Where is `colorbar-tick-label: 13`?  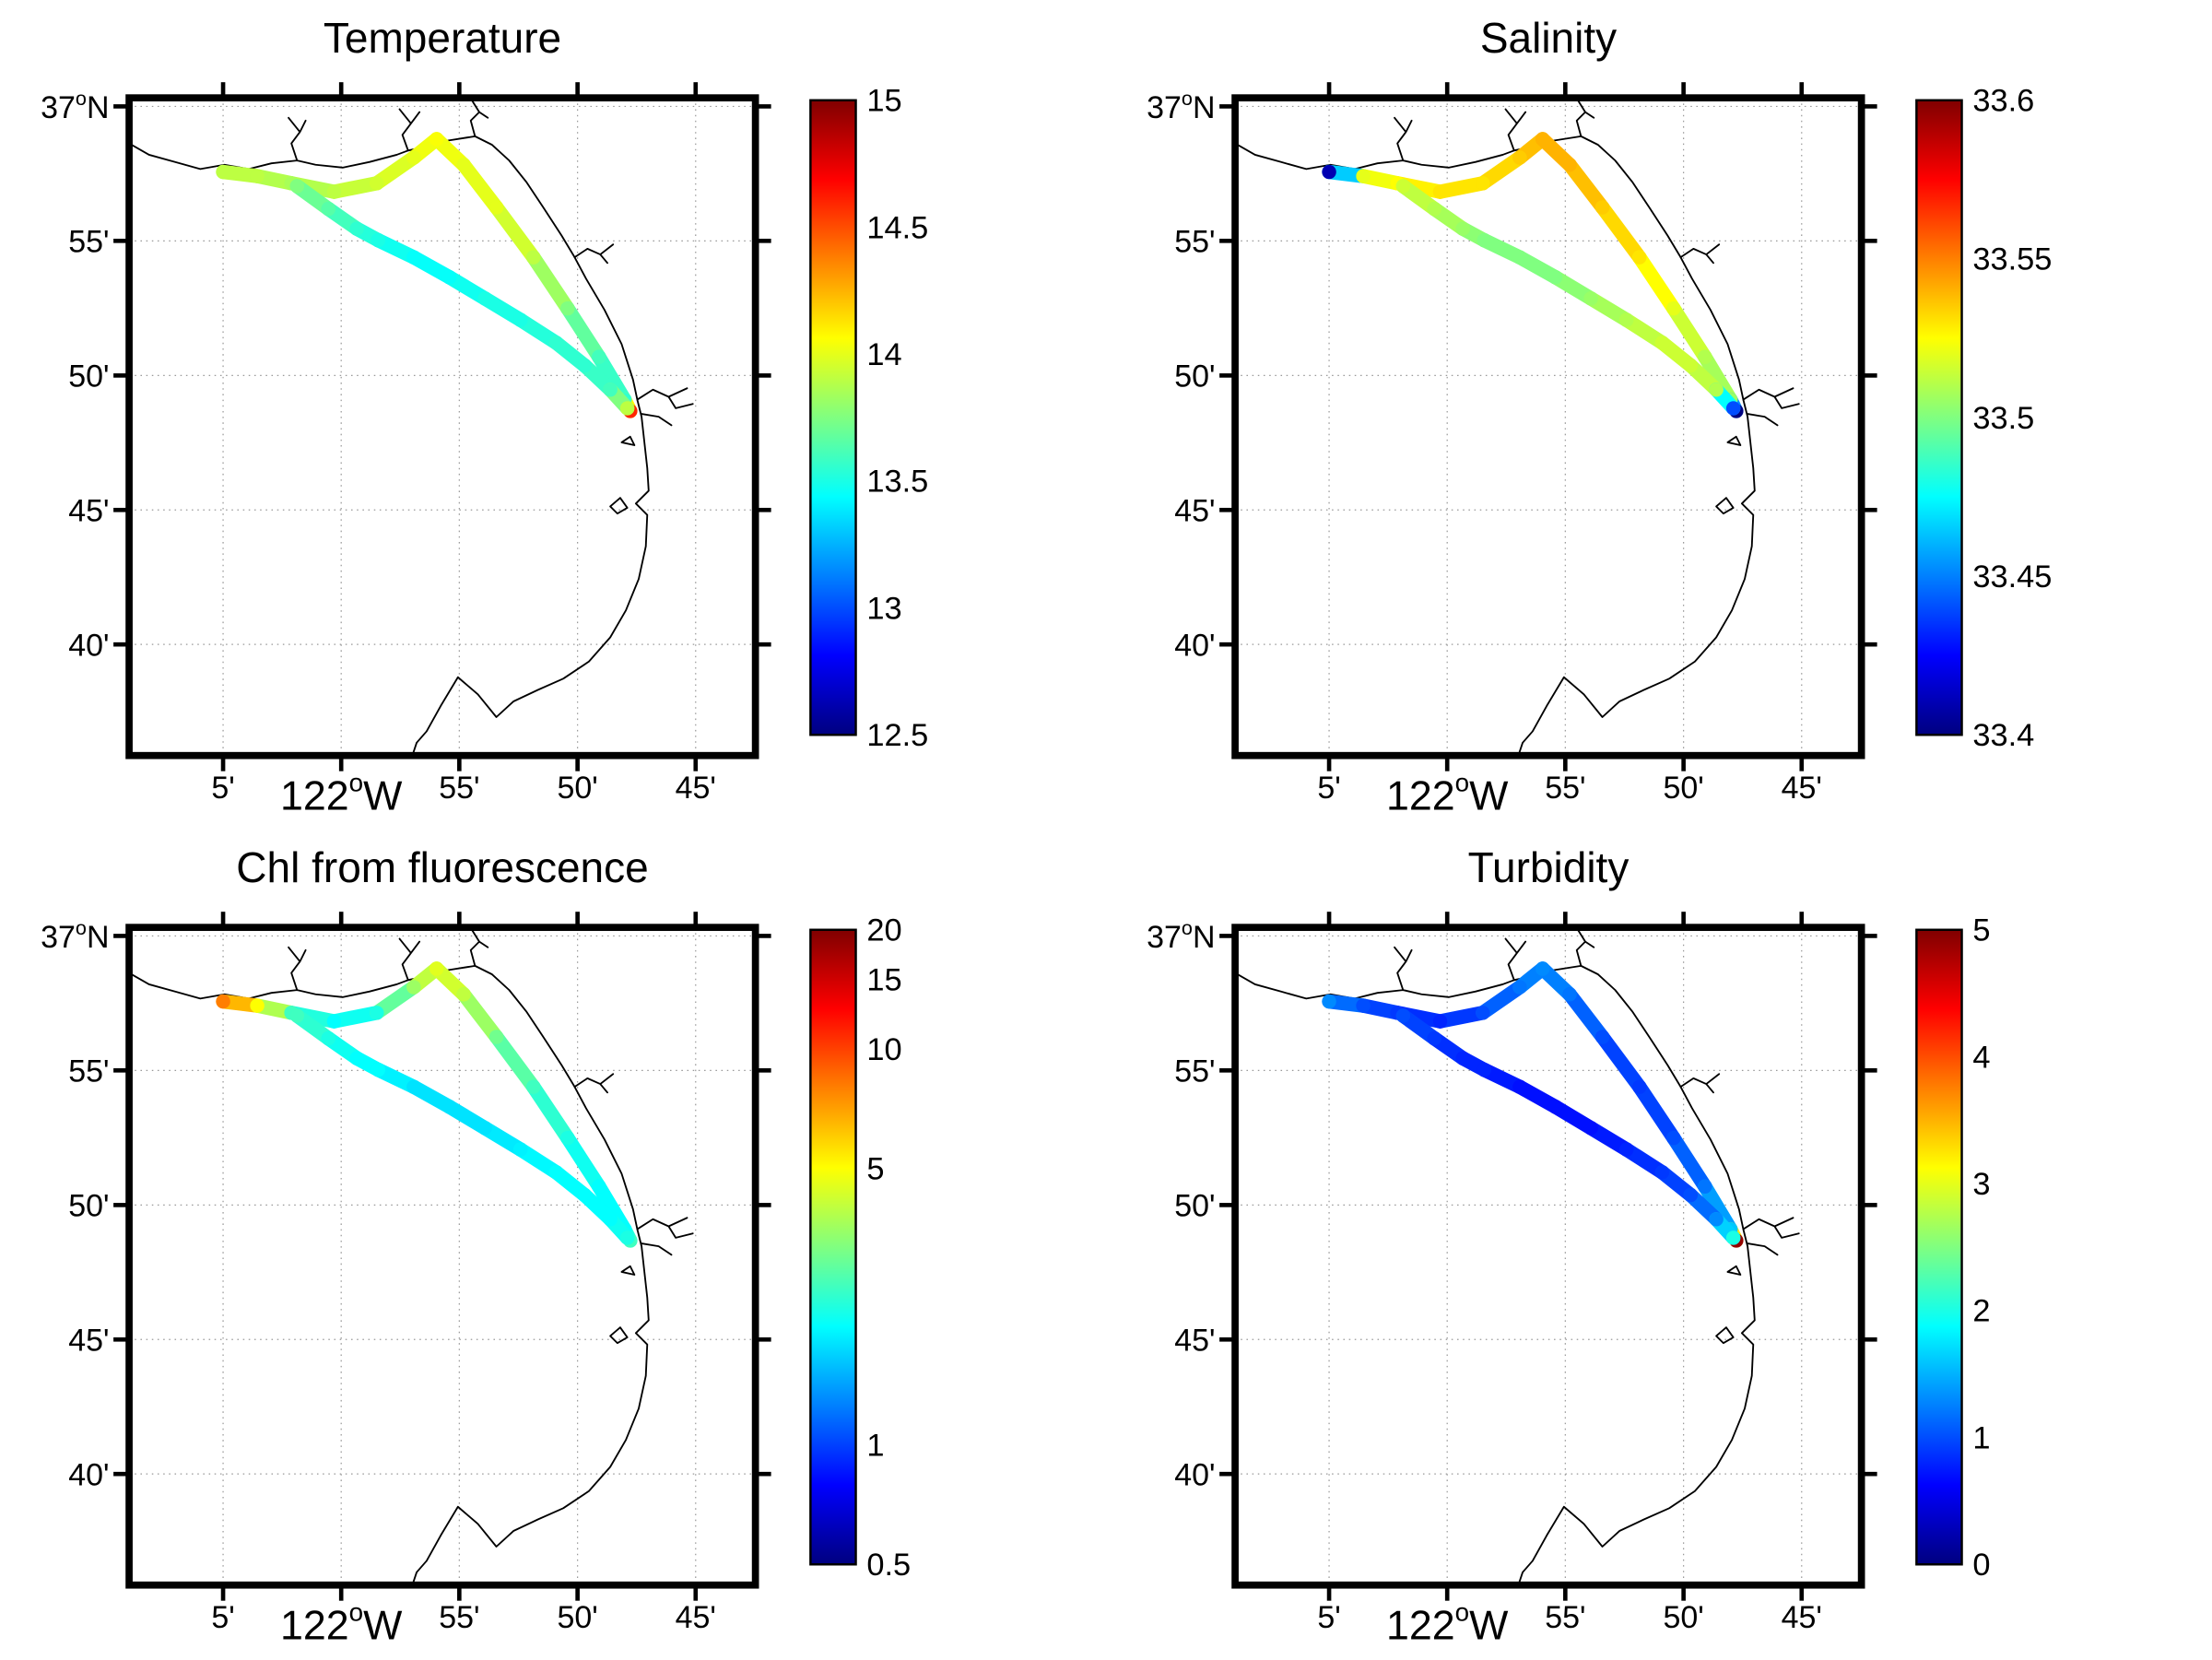 colorbar-tick-label: 13 is located at coordinates (883, 608).